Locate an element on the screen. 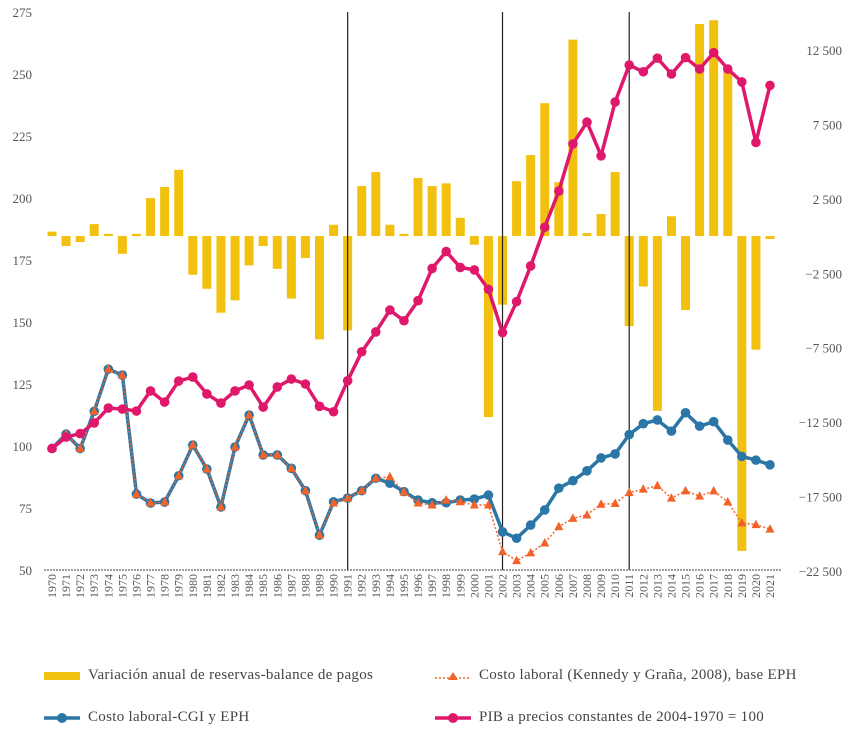  point-triangle-1991 is located at coordinates (348, 497).